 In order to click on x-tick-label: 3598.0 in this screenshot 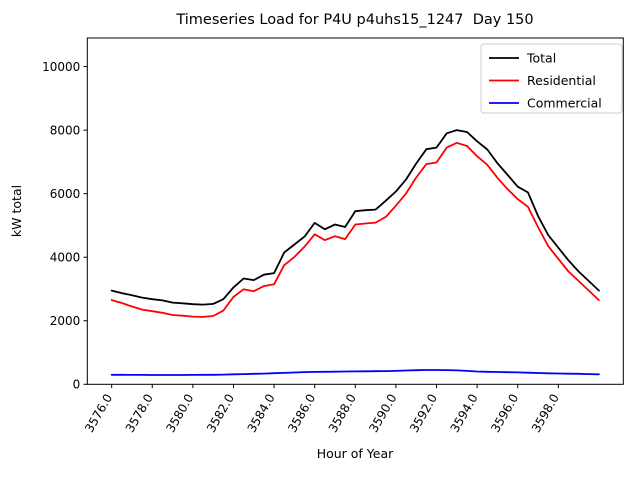, I will do `click(545, 413)`.